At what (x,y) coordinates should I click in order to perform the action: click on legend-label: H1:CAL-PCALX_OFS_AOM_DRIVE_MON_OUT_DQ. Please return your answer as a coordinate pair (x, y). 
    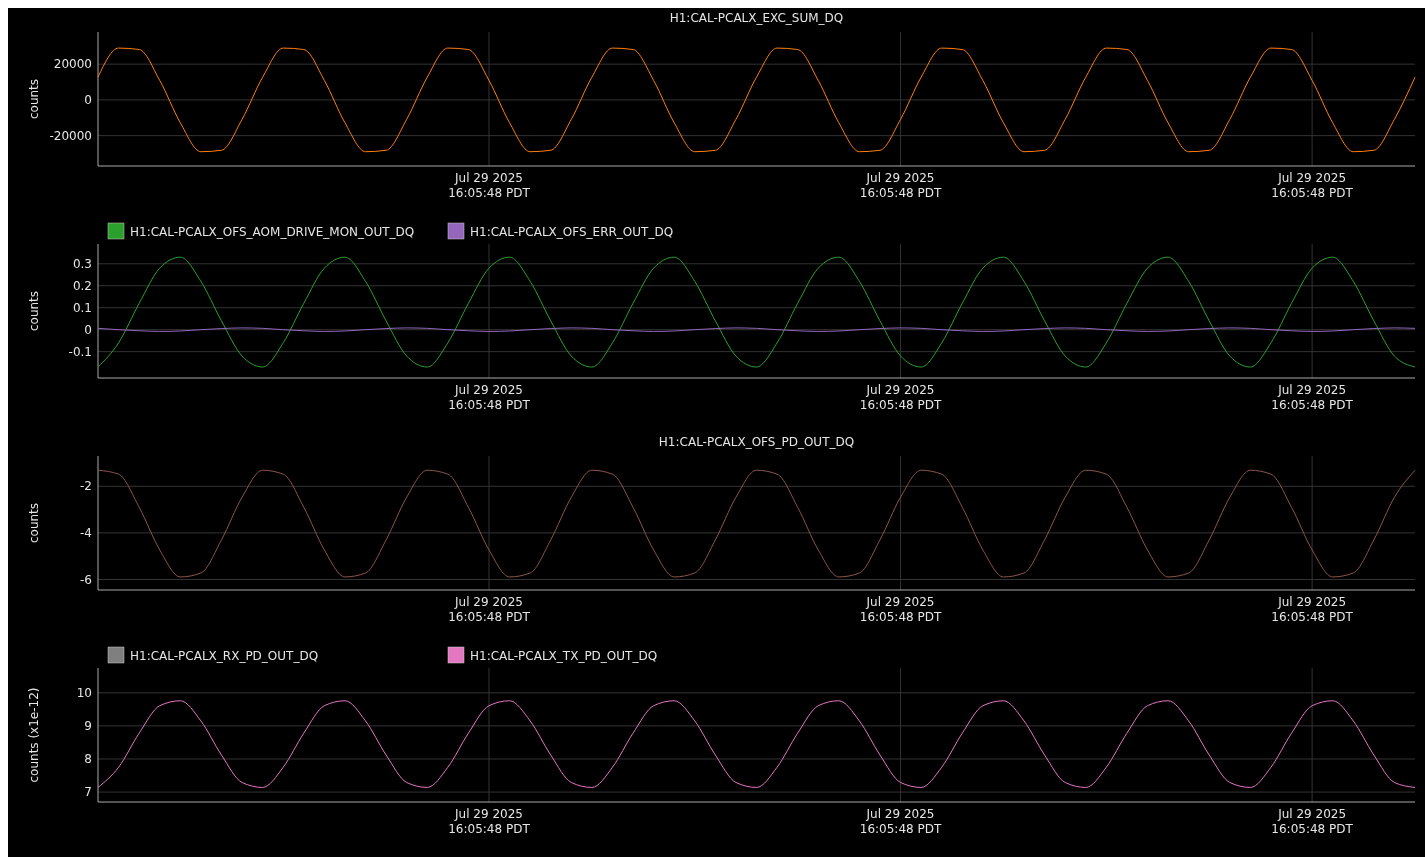
    Looking at the image, I should click on (272, 231).